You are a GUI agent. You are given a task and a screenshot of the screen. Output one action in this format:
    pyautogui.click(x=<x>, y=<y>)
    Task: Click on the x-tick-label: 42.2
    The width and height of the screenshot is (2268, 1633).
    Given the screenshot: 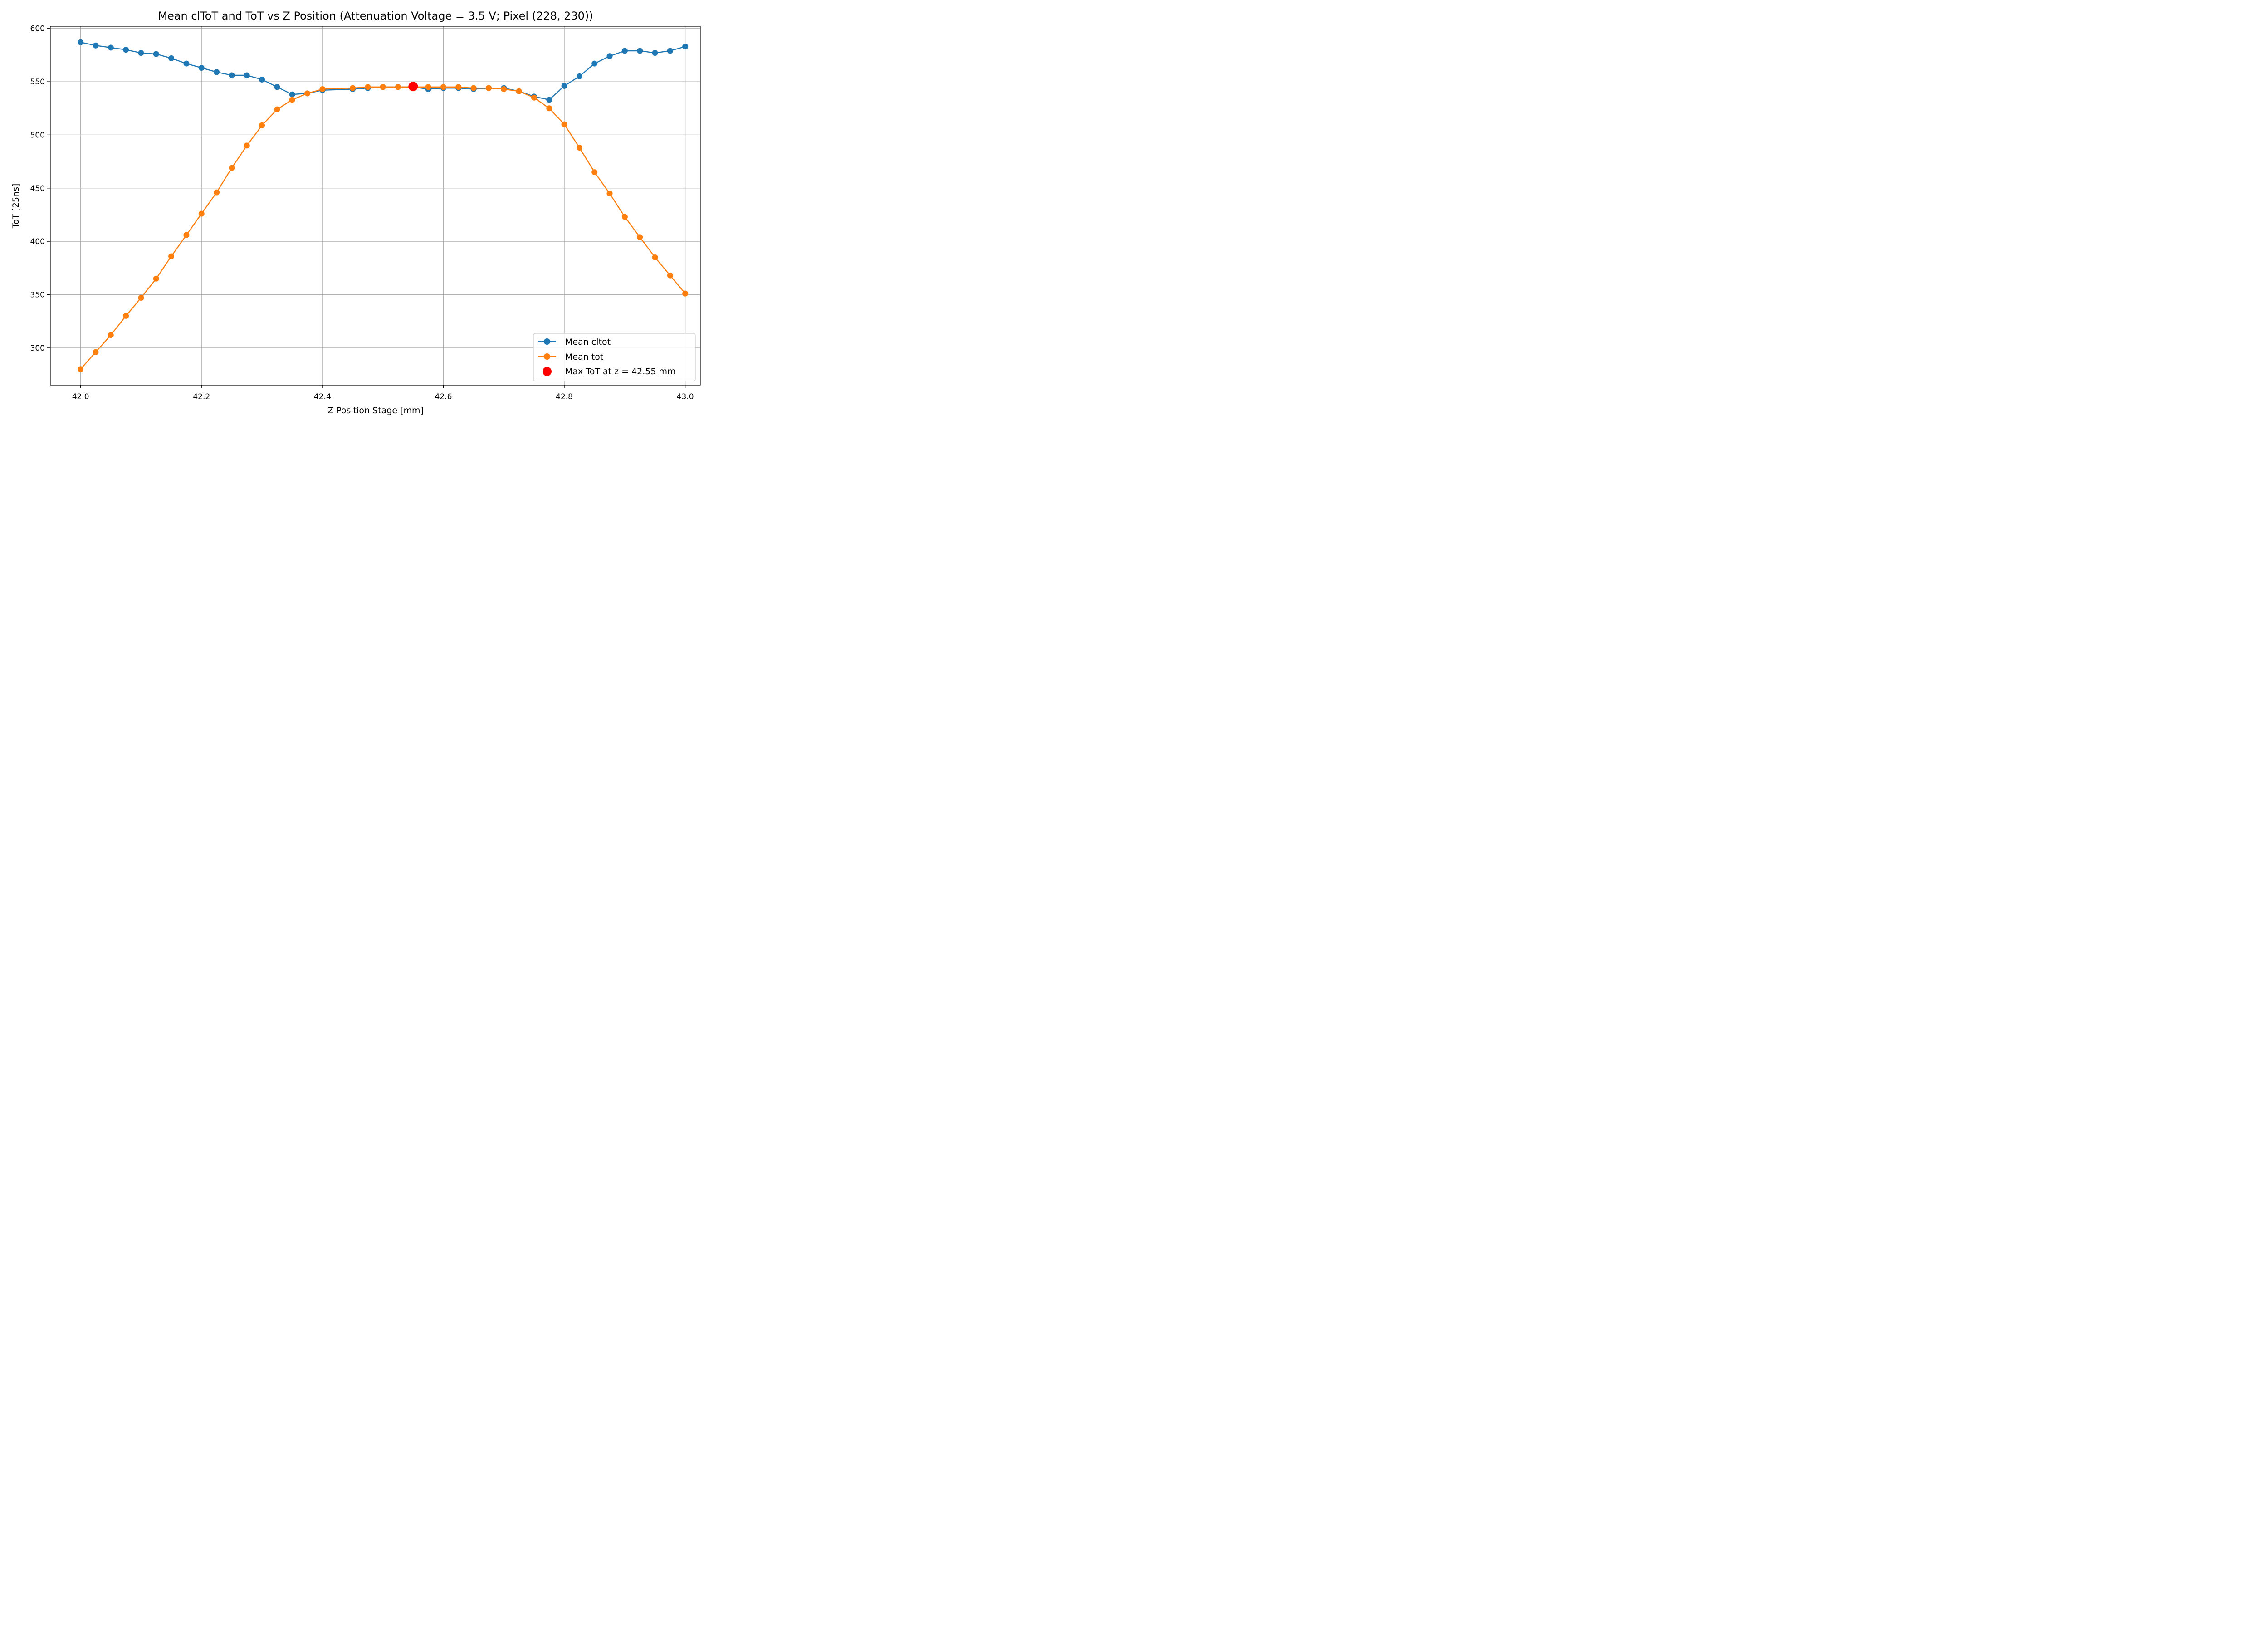 What is the action you would take?
    pyautogui.click(x=202, y=396)
    